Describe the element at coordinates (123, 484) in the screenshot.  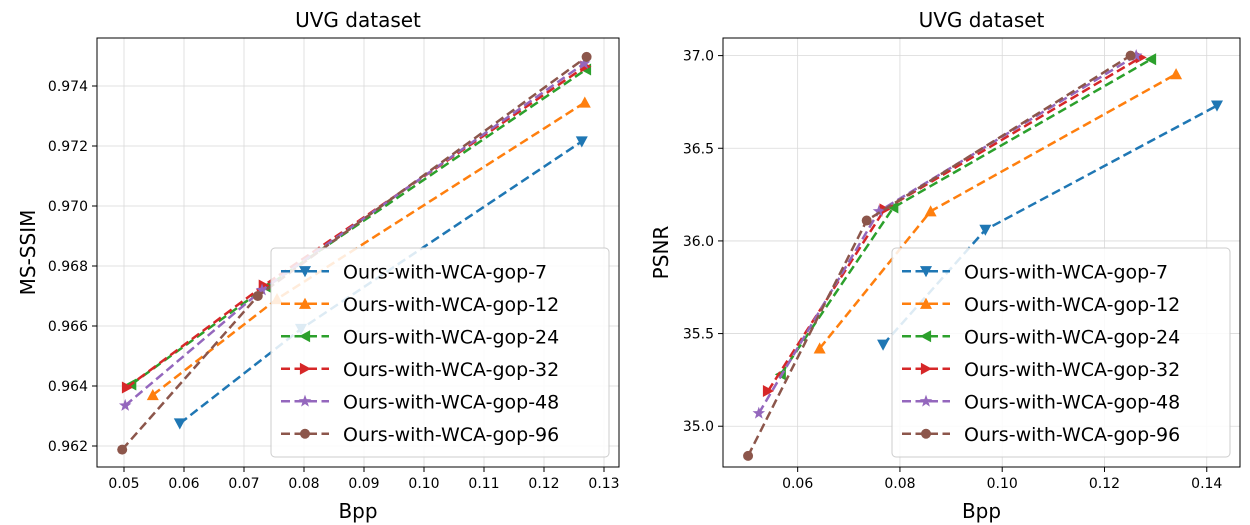
I see `x-tick-label: 0.05` at that location.